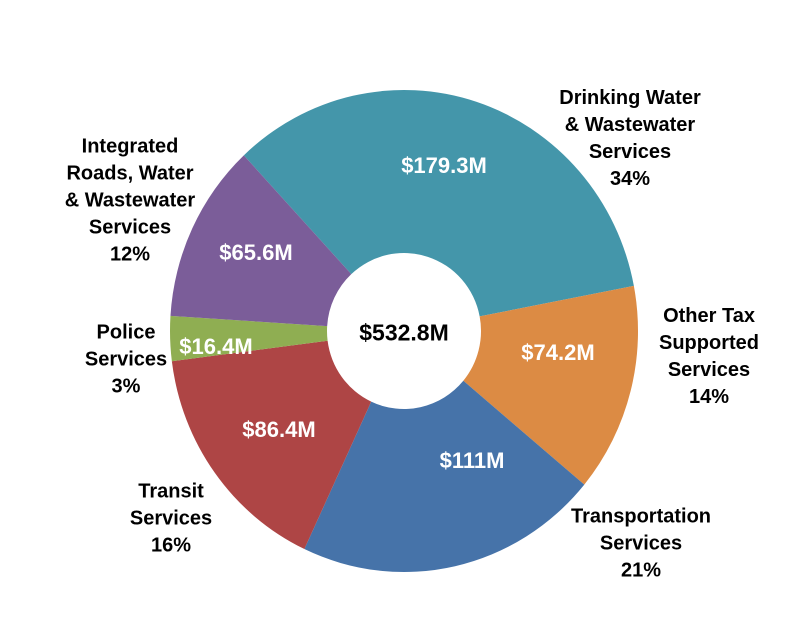 This screenshot has width=812, height=621. What do you see at coordinates (216, 346) in the screenshot?
I see `value-label-police: $16.4M` at bounding box center [216, 346].